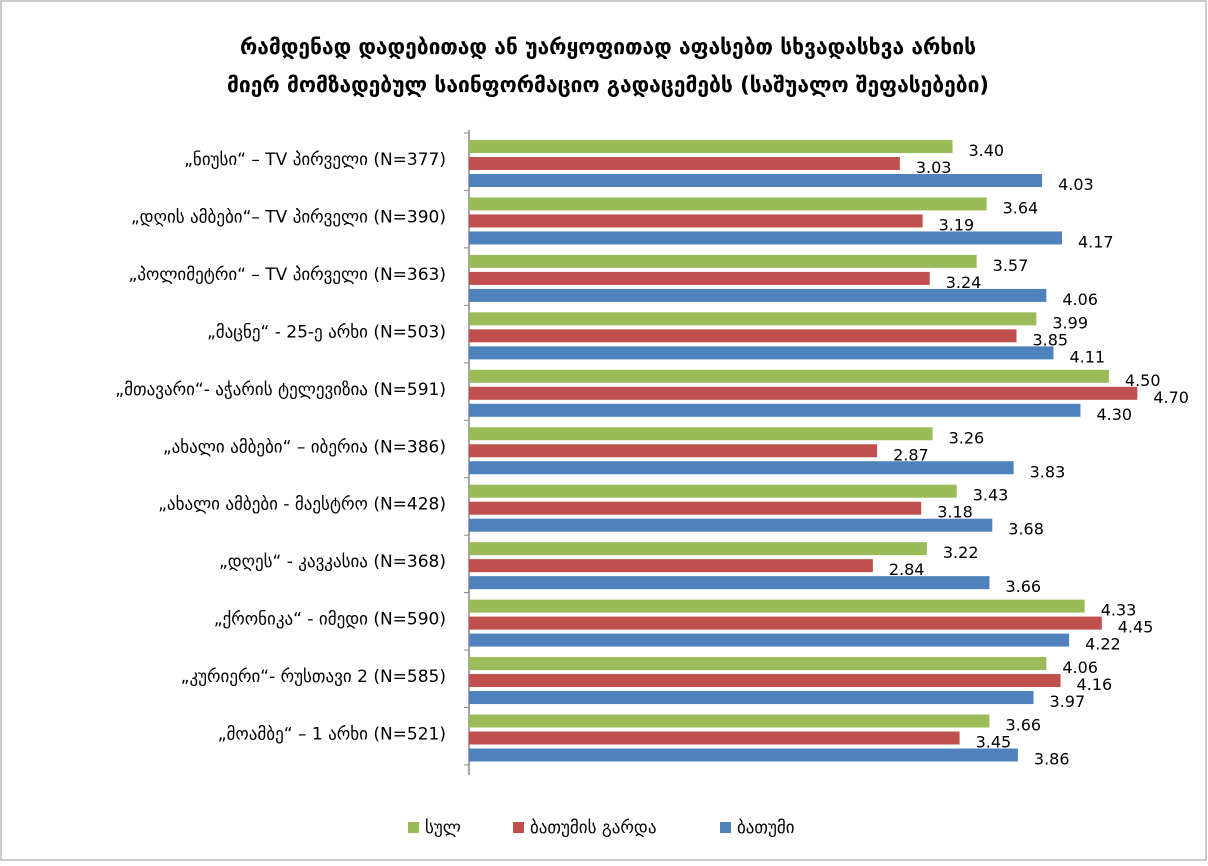  I want to click on value-label: 3.24, so click(964, 282).